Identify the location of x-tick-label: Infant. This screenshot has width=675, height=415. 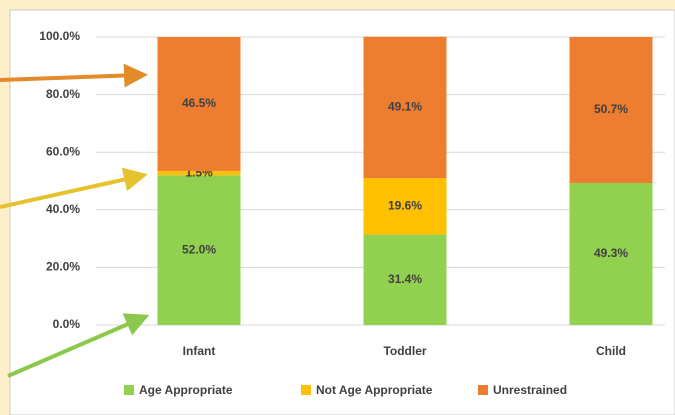
(199, 351).